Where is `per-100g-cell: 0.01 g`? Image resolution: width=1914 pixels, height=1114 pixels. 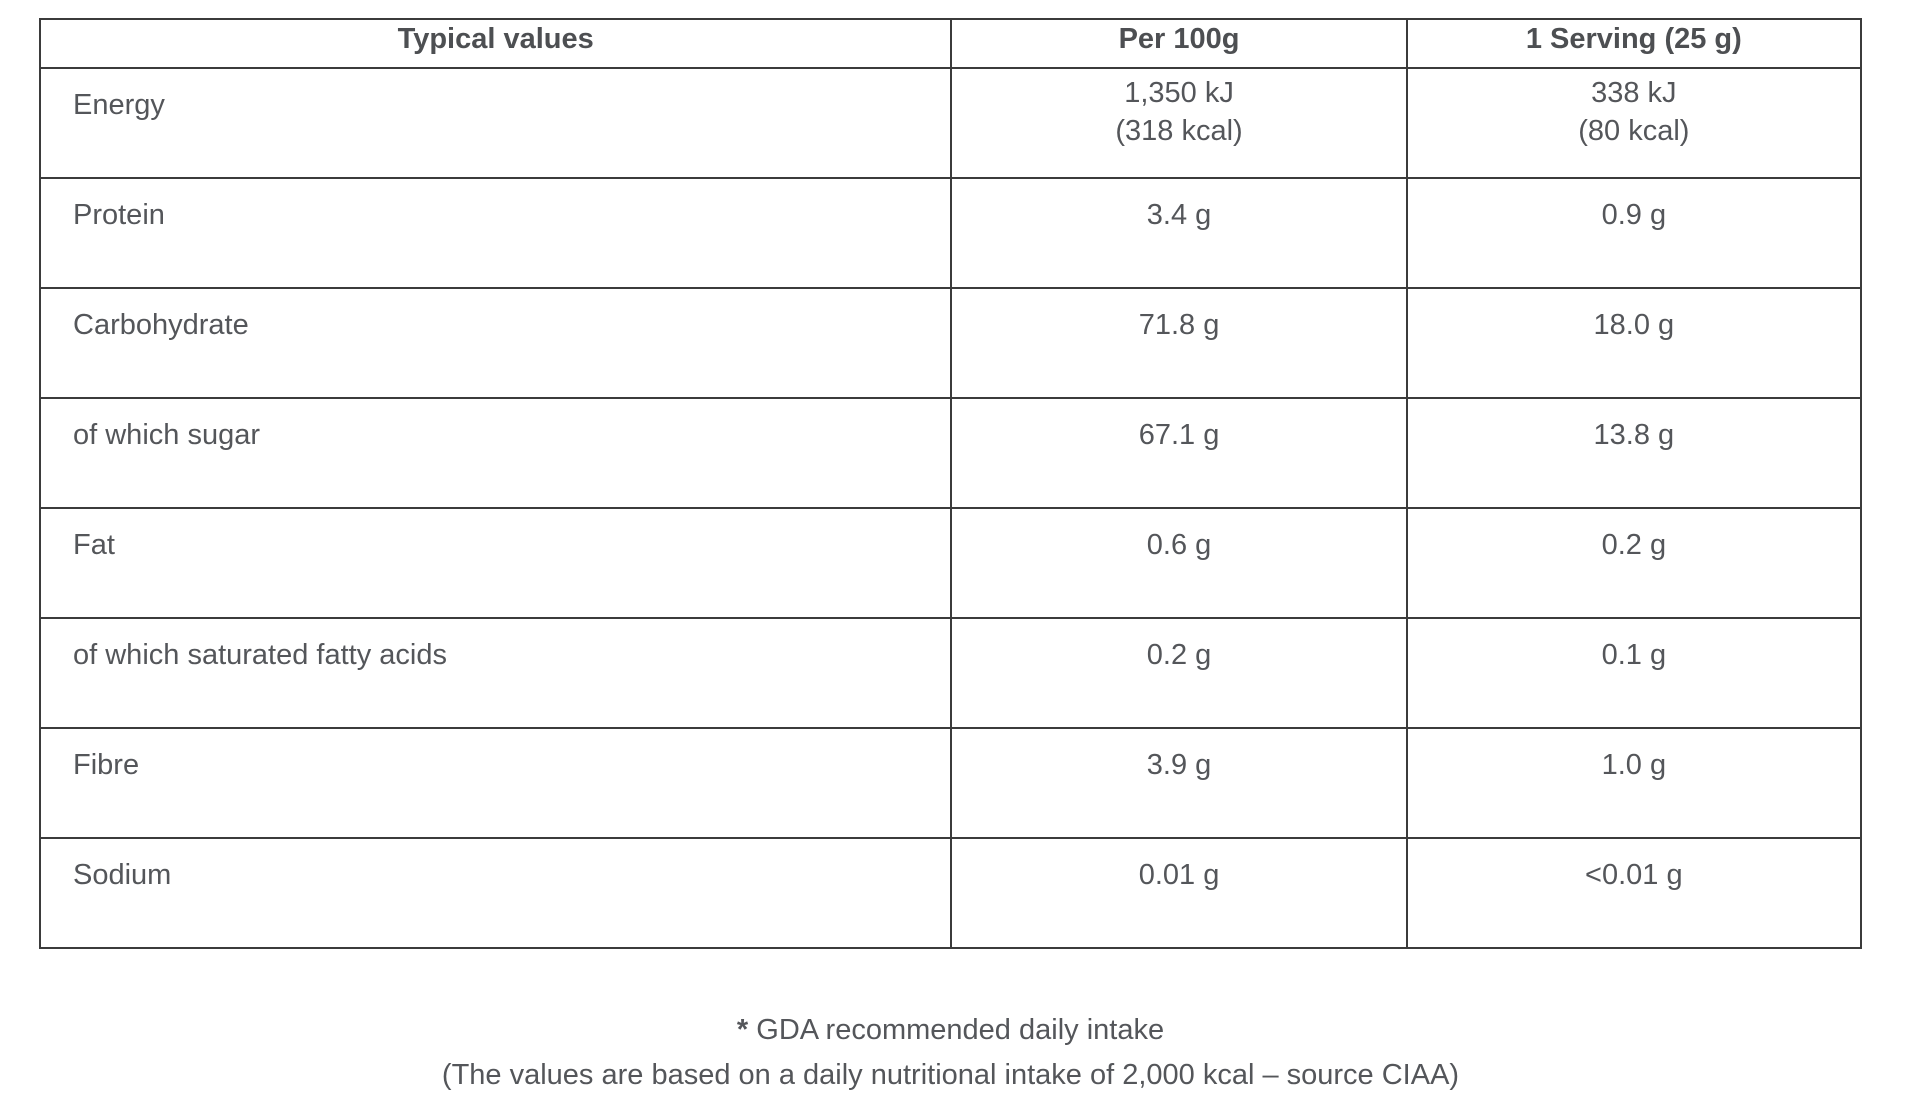
per-100g-cell: 0.01 g is located at coordinates (1179, 893).